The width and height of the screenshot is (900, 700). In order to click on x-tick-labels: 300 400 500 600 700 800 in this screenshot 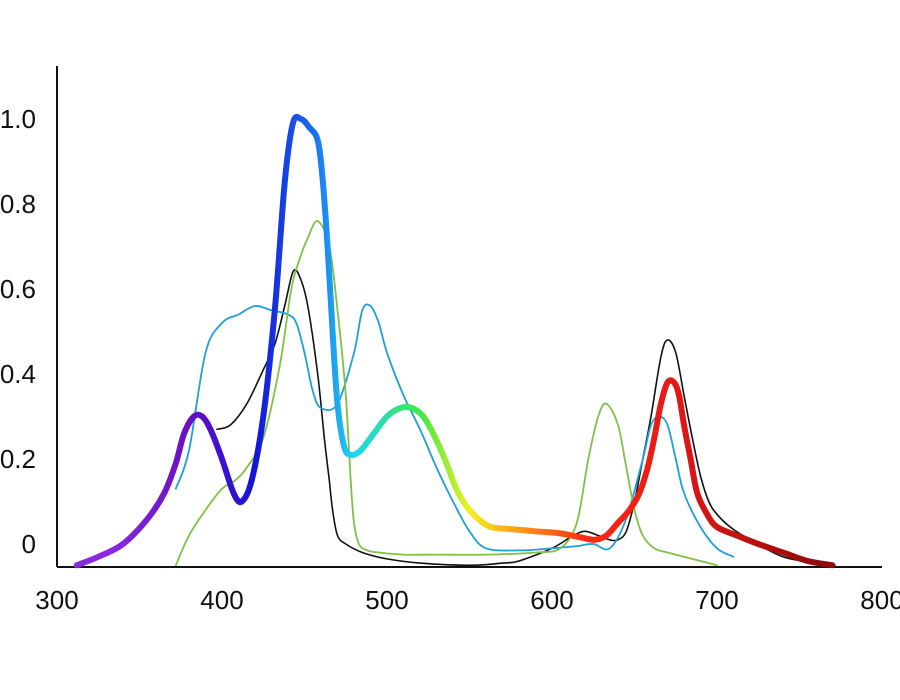, I will do `click(467, 600)`.